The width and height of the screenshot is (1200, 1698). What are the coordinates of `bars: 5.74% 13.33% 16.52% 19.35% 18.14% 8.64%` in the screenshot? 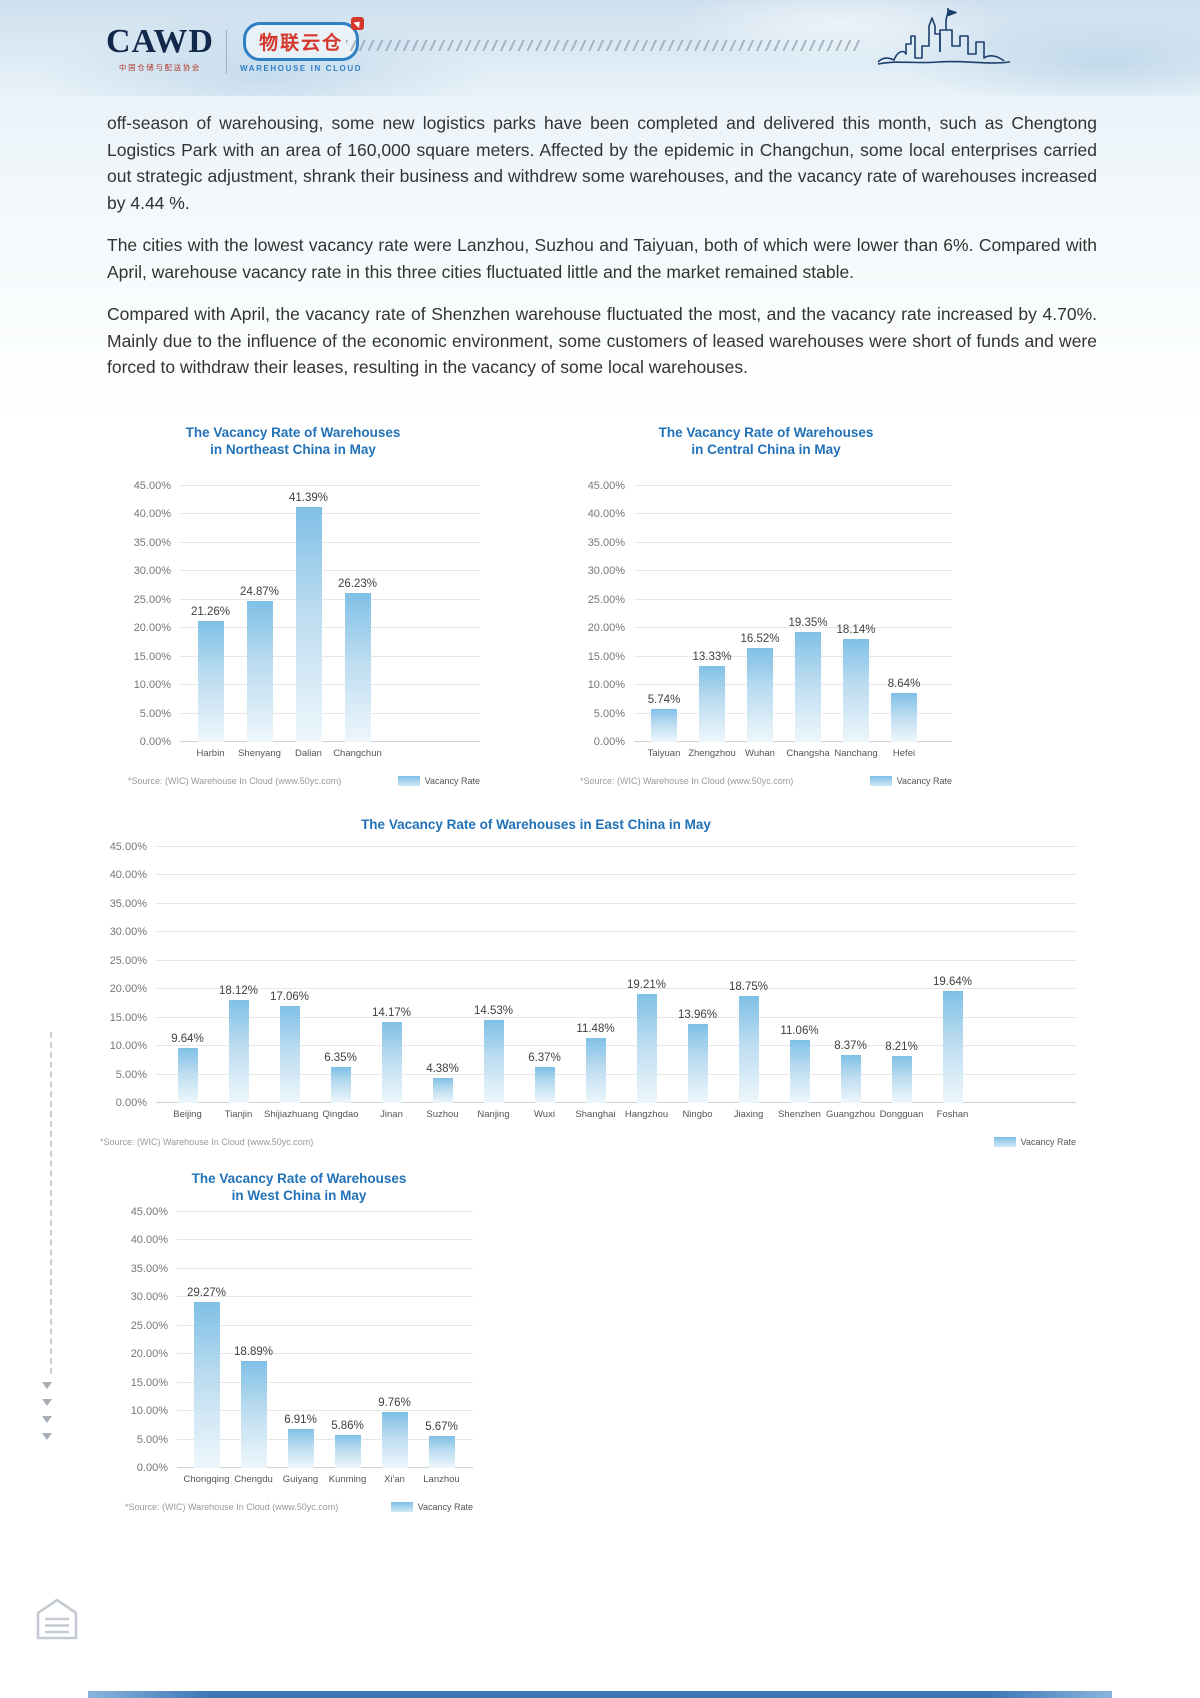 It's located at (781, 614).